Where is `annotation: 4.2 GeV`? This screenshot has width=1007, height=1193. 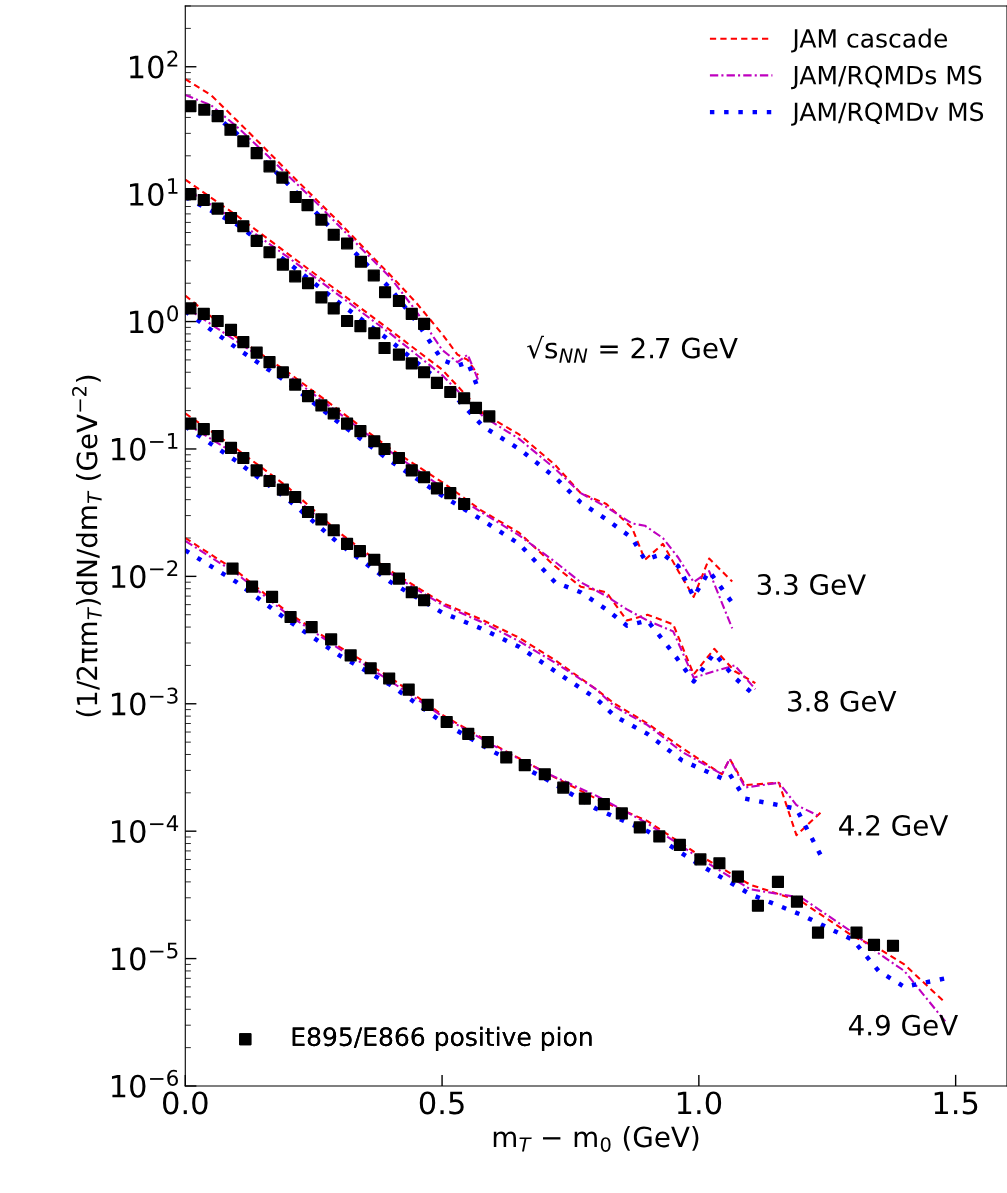 annotation: 4.2 GeV is located at coordinates (894, 825).